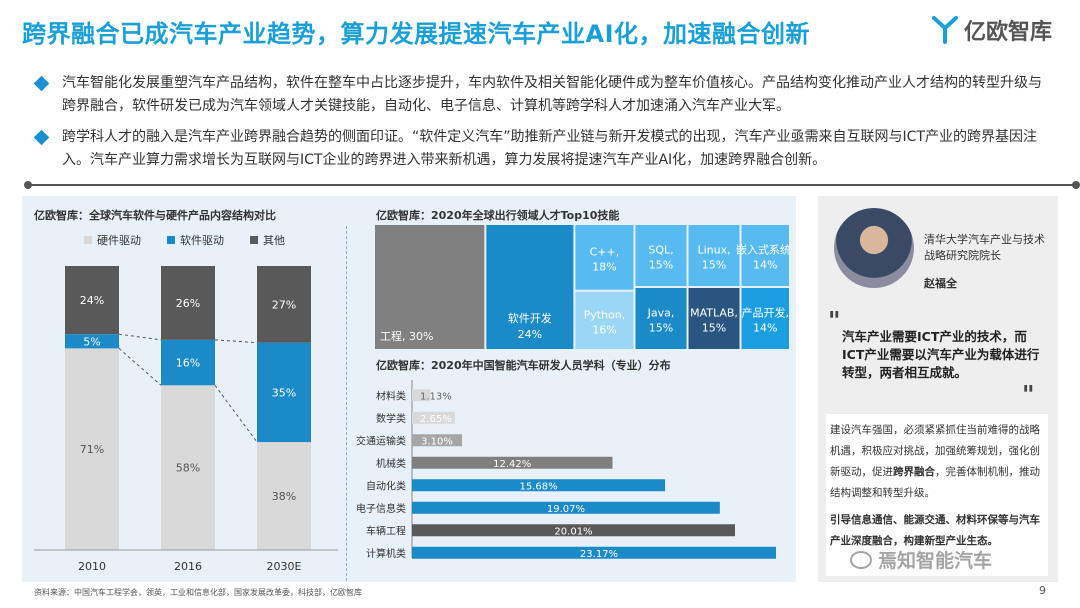 This screenshot has height=608, width=1080. Describe the element at coordinates (202, 240) in the screenshot. I see `legend-label-software: 软件驱动` at that location.